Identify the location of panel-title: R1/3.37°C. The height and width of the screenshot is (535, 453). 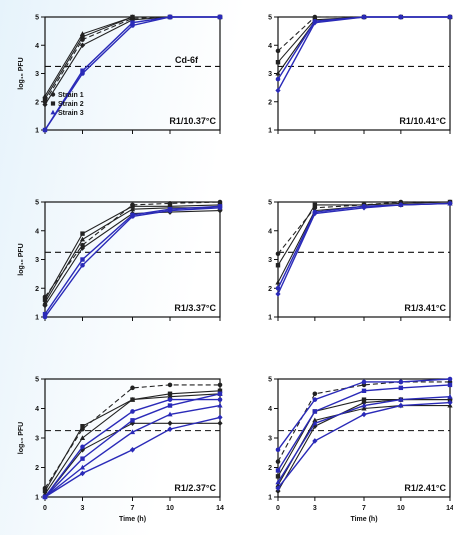
(195, 308).